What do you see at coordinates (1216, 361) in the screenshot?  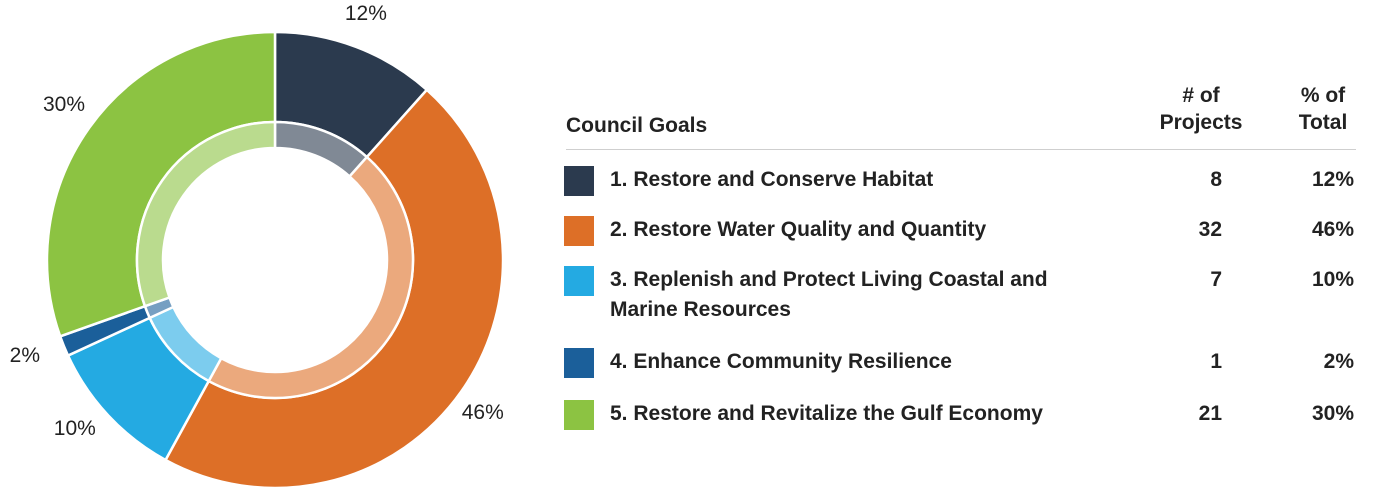 I see `legend-projects-4: 1` at bounding box center [1216, 361].